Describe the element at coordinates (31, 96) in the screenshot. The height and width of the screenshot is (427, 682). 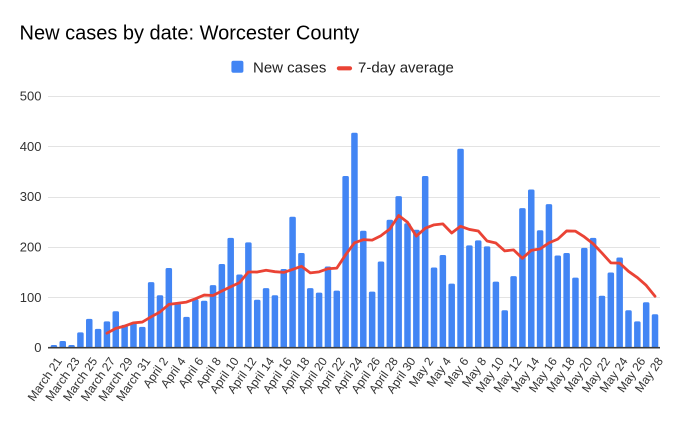
I see `svg-text: 500` at that location.